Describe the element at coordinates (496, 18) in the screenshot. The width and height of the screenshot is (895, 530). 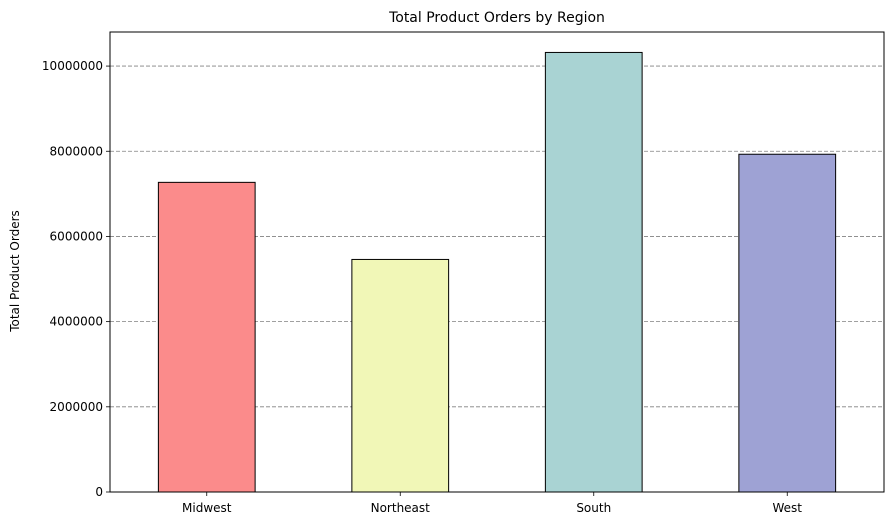
I see `chart-title: Total Product Orders by Region` at that location.